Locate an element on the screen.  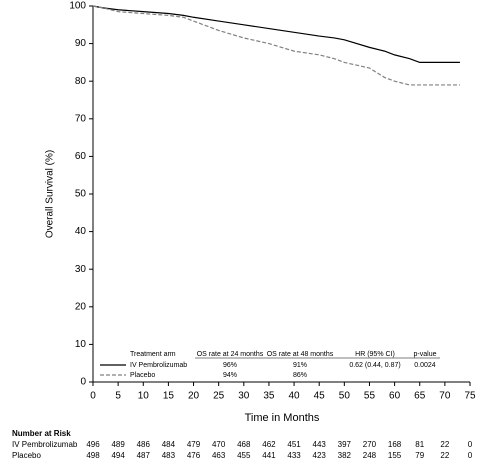
risk-count: 433 is located at coordinates (294, 455).